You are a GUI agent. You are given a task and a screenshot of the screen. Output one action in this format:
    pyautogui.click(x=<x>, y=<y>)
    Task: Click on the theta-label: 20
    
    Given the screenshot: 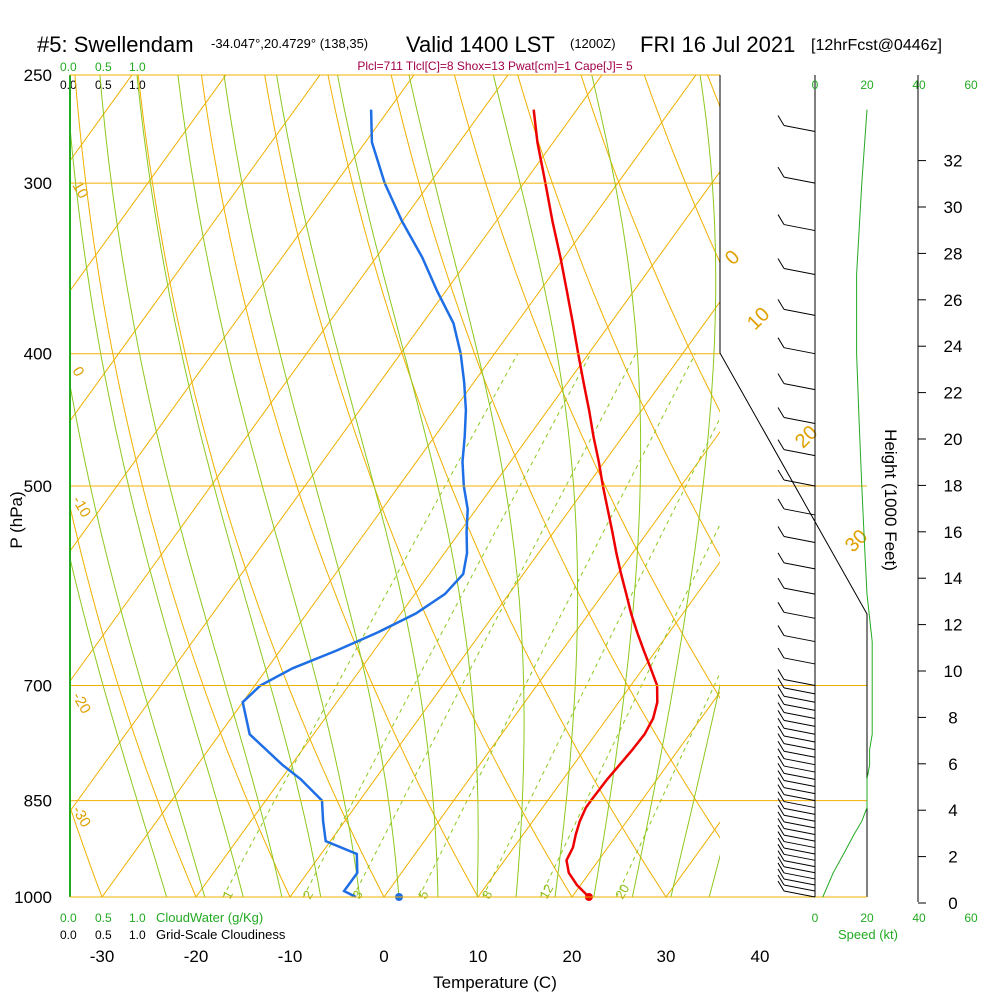 What is the action you would take?
    pyautogui.click(x=806, y=437)
    